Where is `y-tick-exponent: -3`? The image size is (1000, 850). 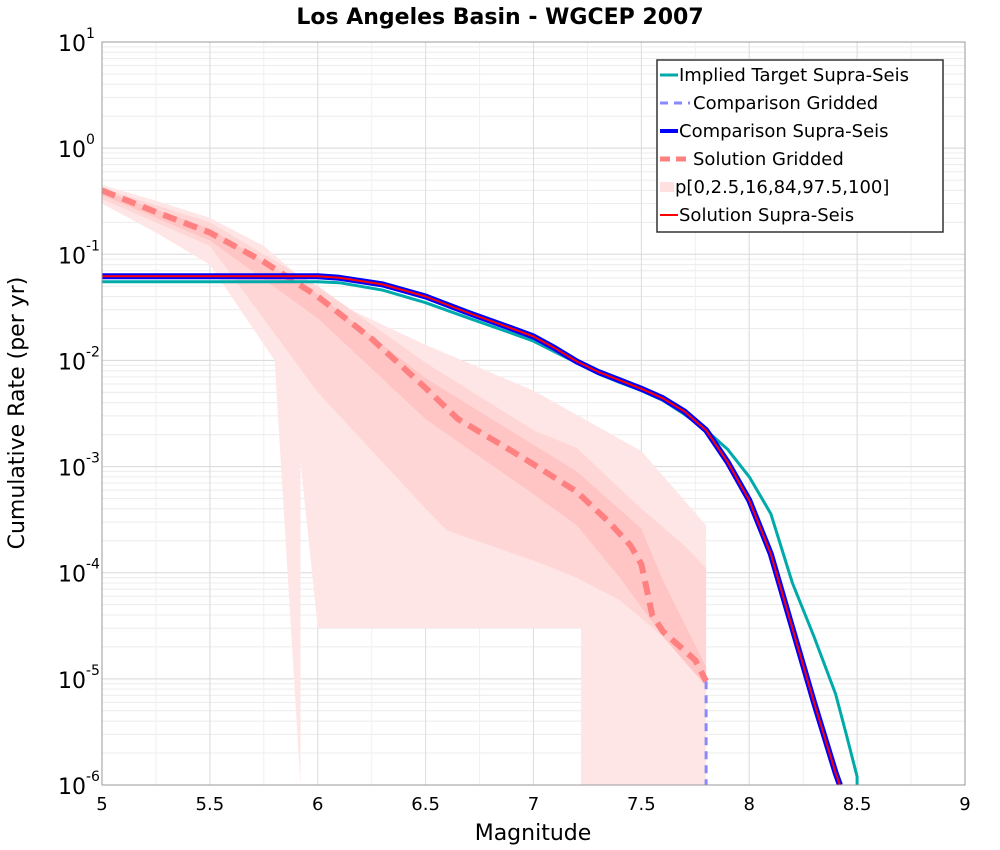
y-tick-exponent: -3 is located at coordinates (93, 459).